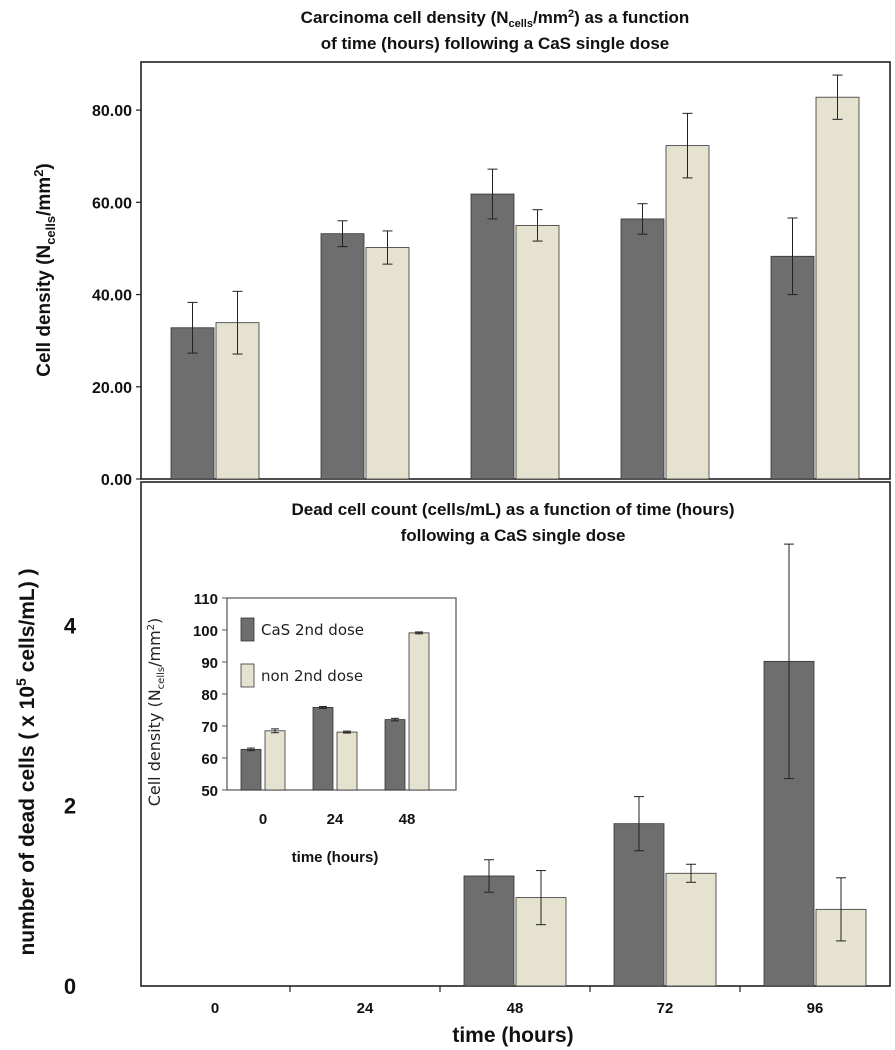 This screenshot has height=1050, width=895. I want to click on inset-legend: CaS 2nd dose non 2nd dose, so click(302, 652).